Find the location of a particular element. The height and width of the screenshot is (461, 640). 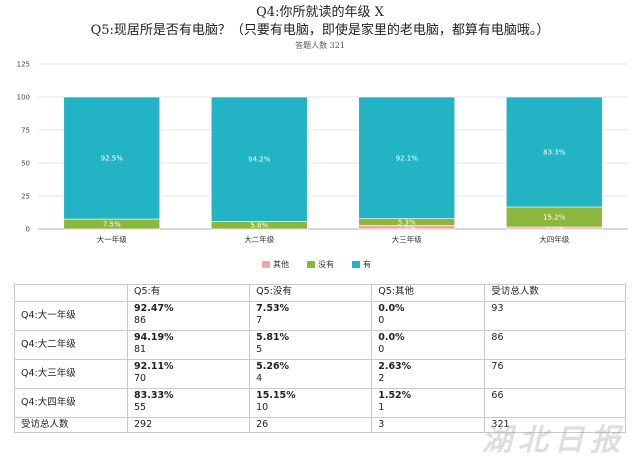

data-label: 92.5% is located at coordinates (112, 159).